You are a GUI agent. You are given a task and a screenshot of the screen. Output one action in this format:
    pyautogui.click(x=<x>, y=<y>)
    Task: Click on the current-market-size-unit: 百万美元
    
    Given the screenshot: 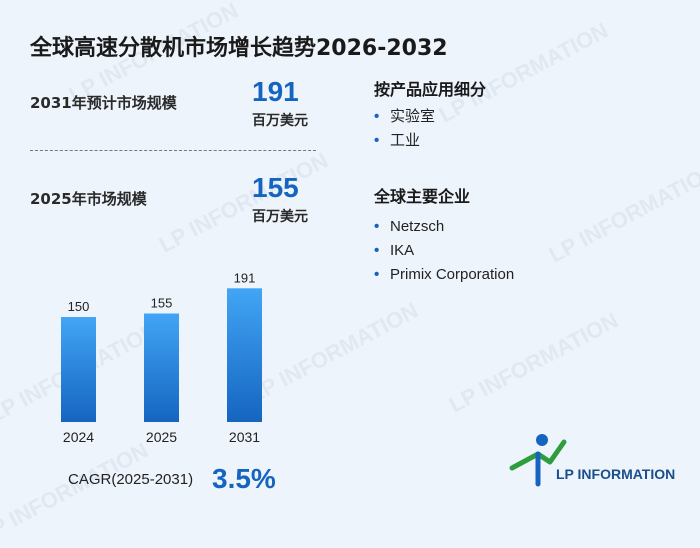 What is the action you would take?
    pyautogui.click(x=280, y=217)
    